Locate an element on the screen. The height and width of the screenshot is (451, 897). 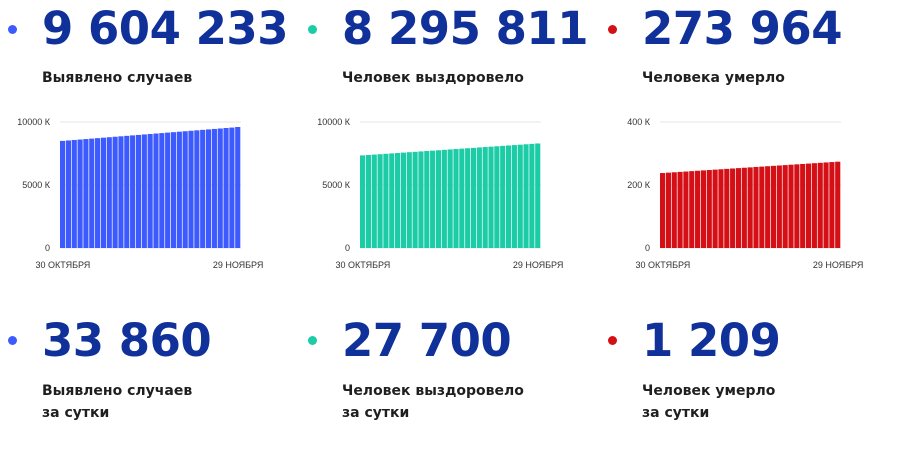
daily-recovered-value: 27 700 is located at coordinates (427, 340).